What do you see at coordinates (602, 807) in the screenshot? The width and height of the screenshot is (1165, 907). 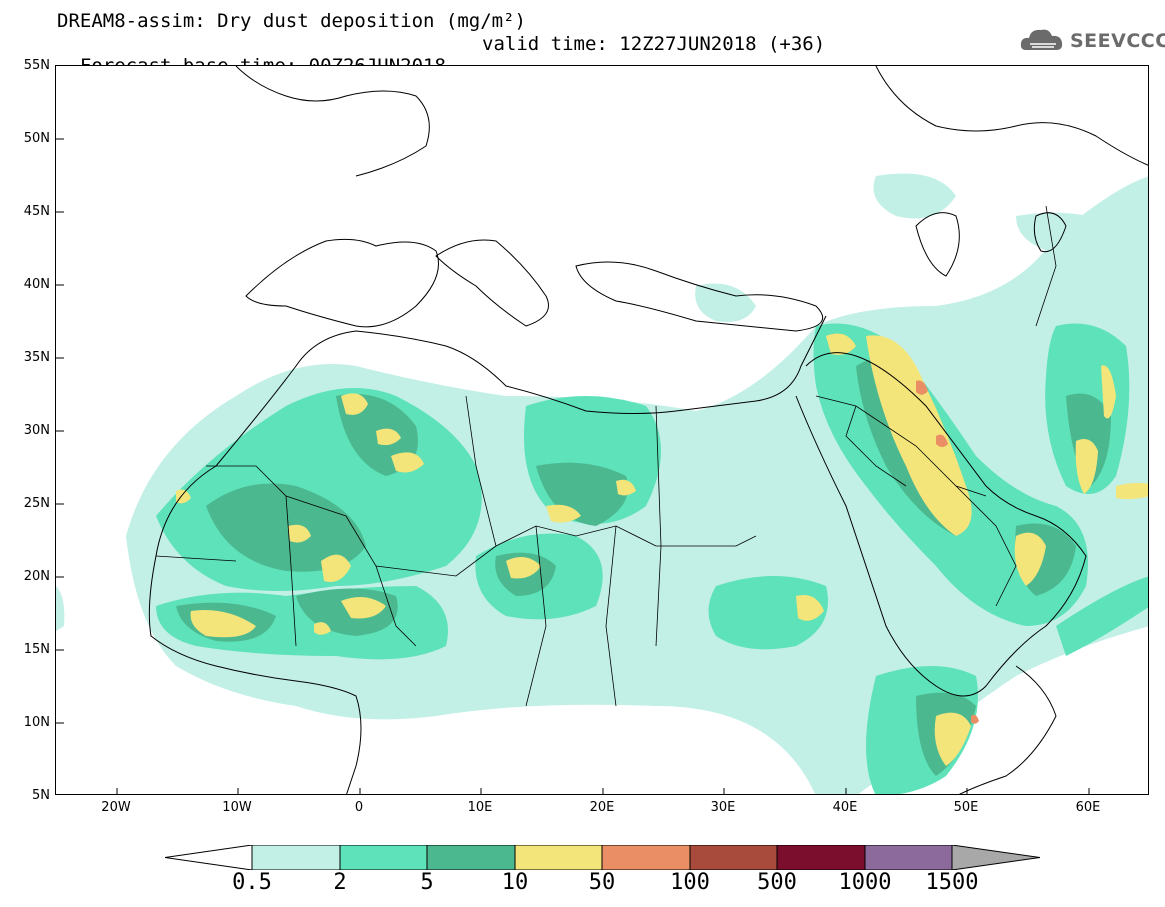 I see `lon-label: 20E` at bounding box center [602, 807].